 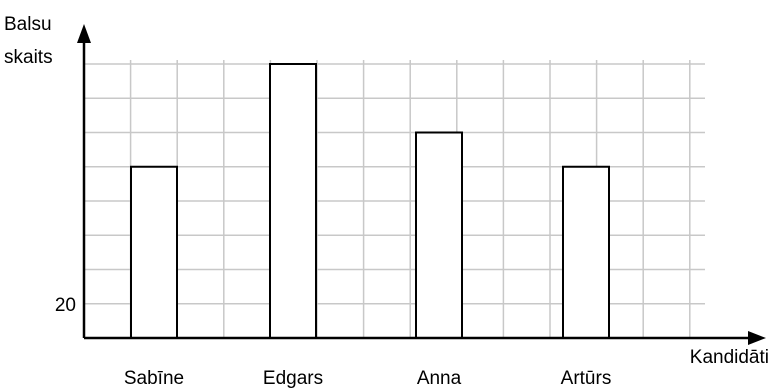 I want to click on x-axis-label: Kandidāti, so click(x=729, y=357).